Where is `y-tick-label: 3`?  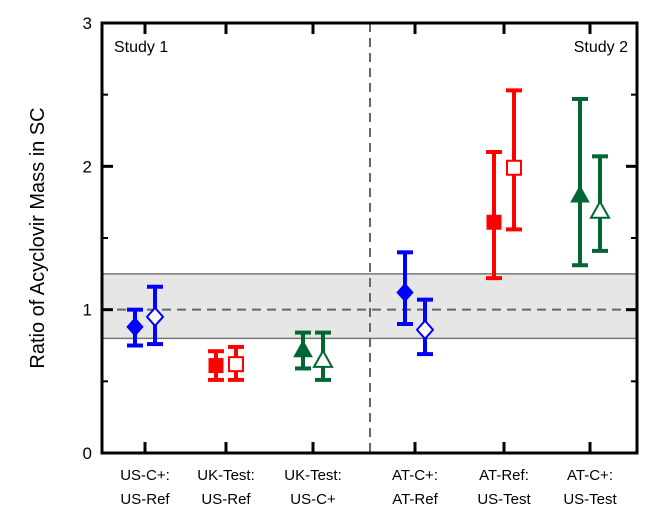 y-tick-label: 3 is located at coordinates (87, 23).